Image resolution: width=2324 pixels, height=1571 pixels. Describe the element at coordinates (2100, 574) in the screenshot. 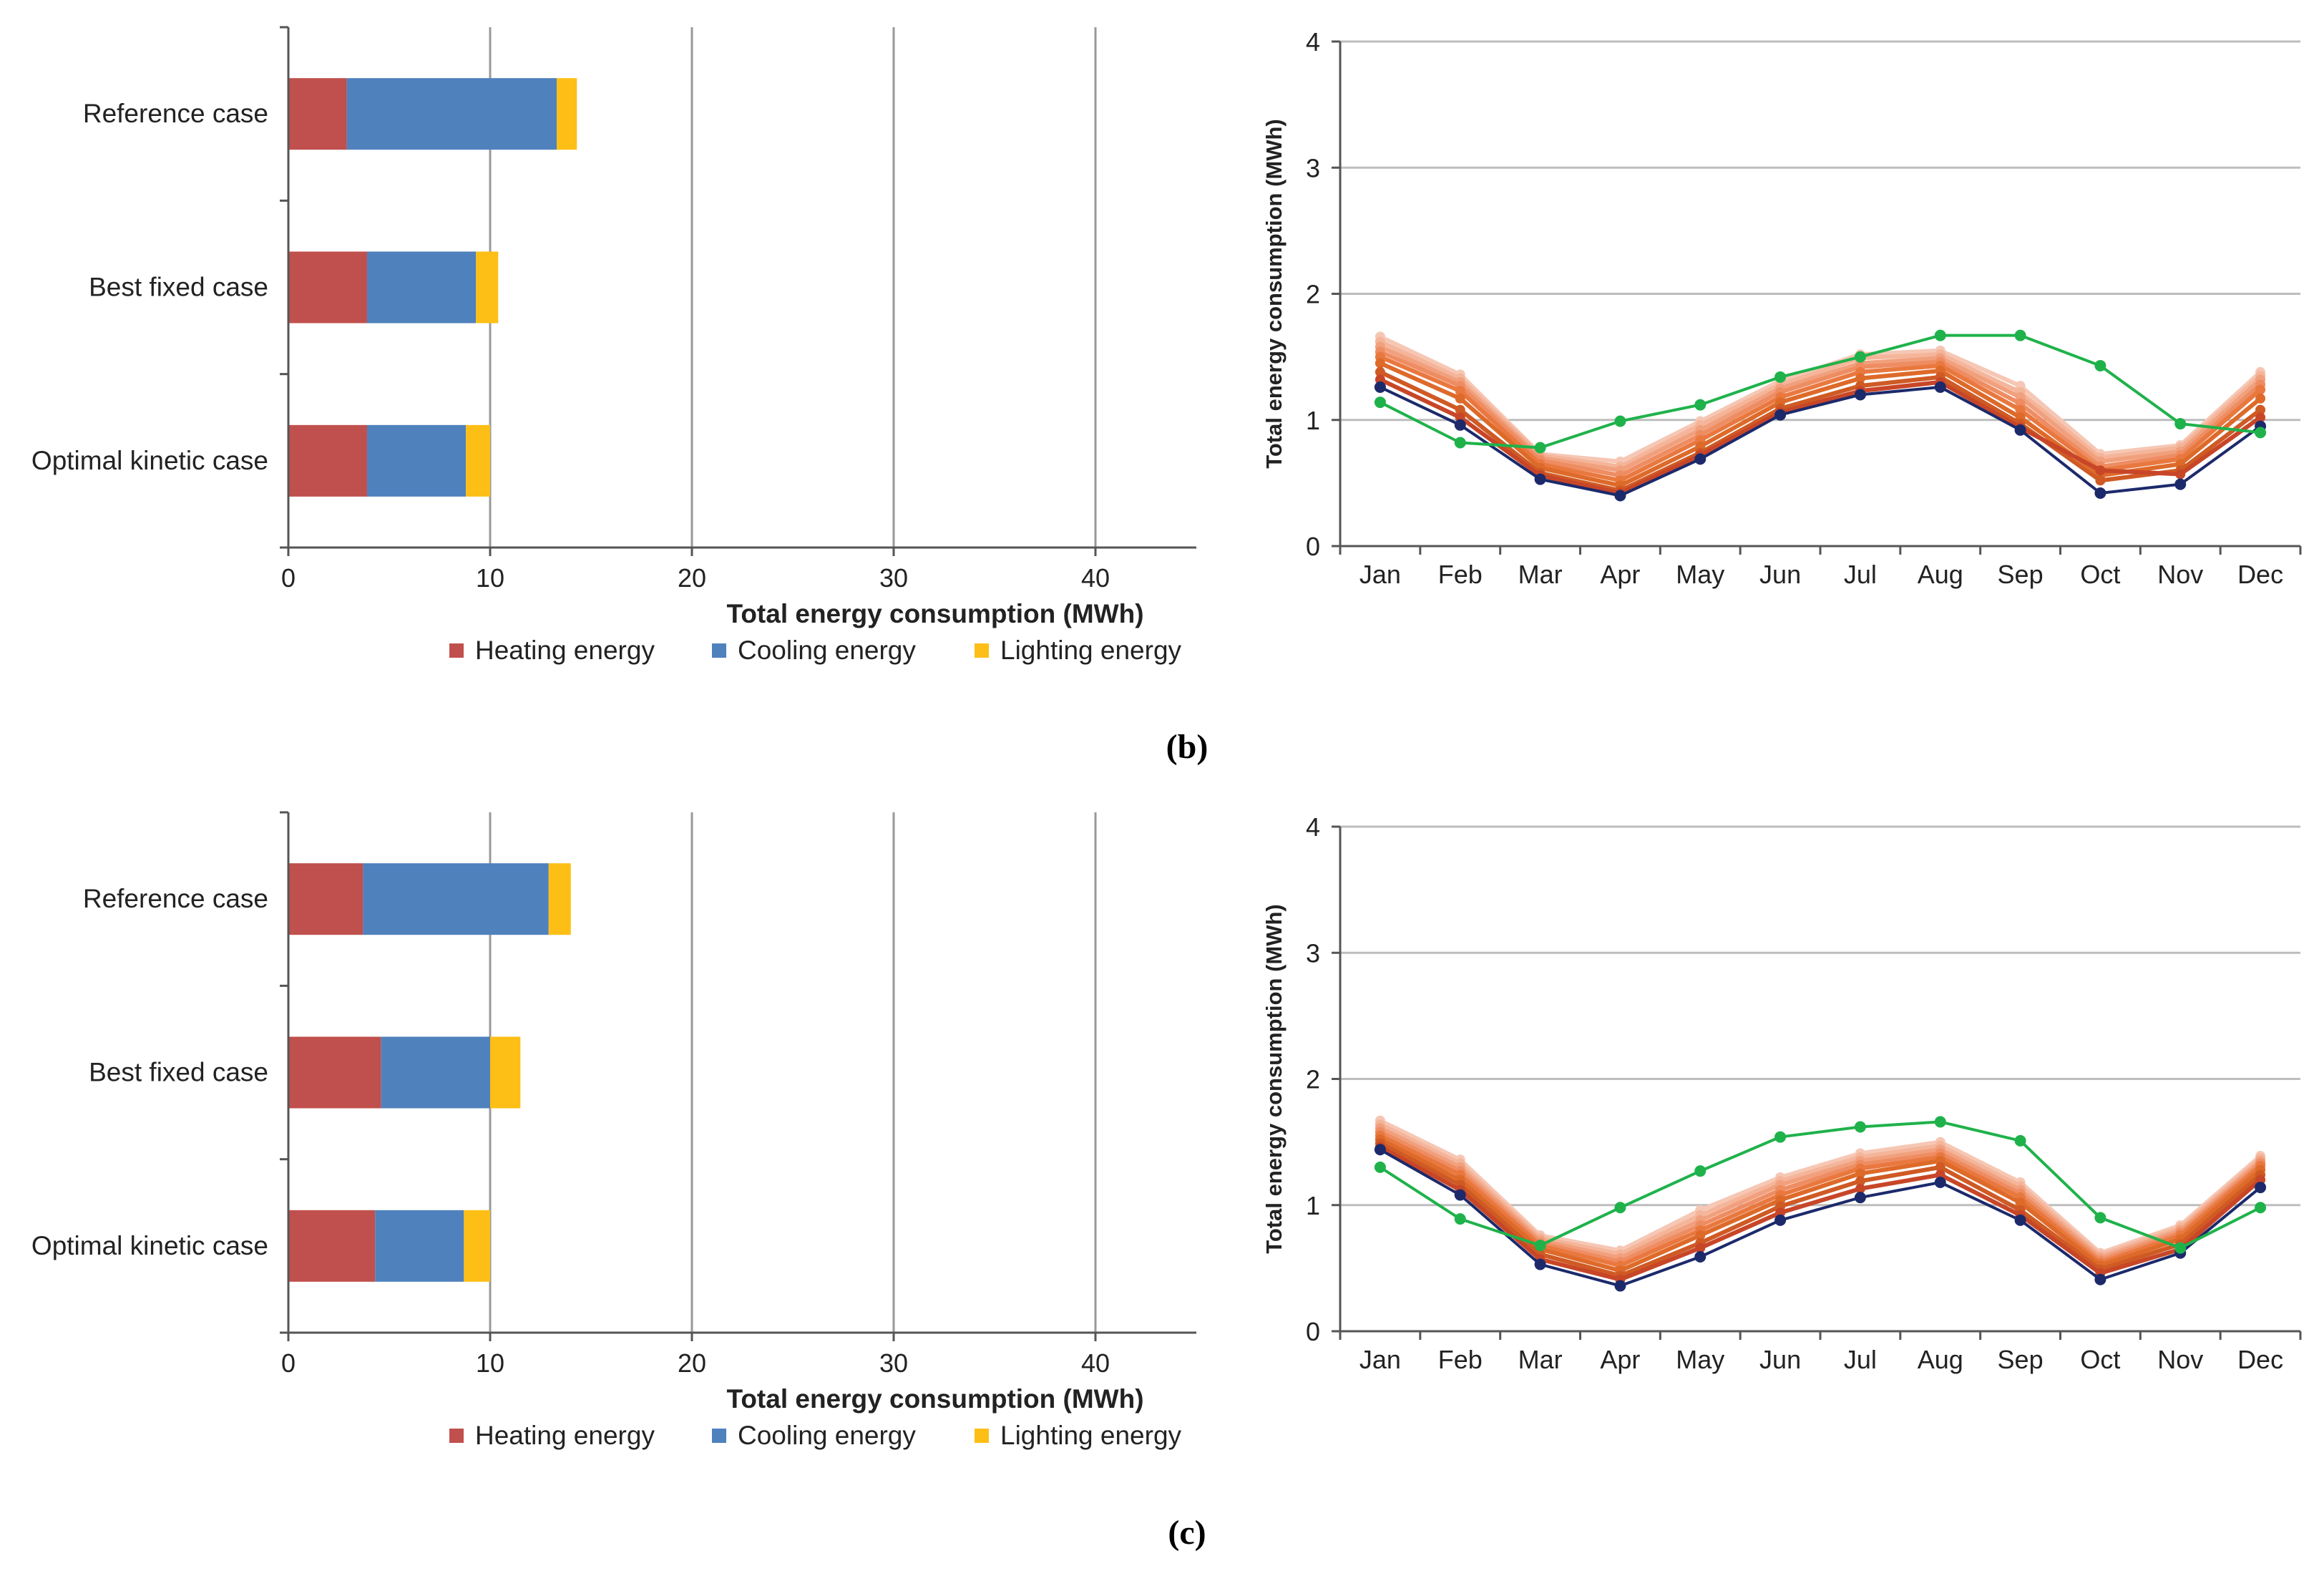

I see `month-label: Oct` at that location.